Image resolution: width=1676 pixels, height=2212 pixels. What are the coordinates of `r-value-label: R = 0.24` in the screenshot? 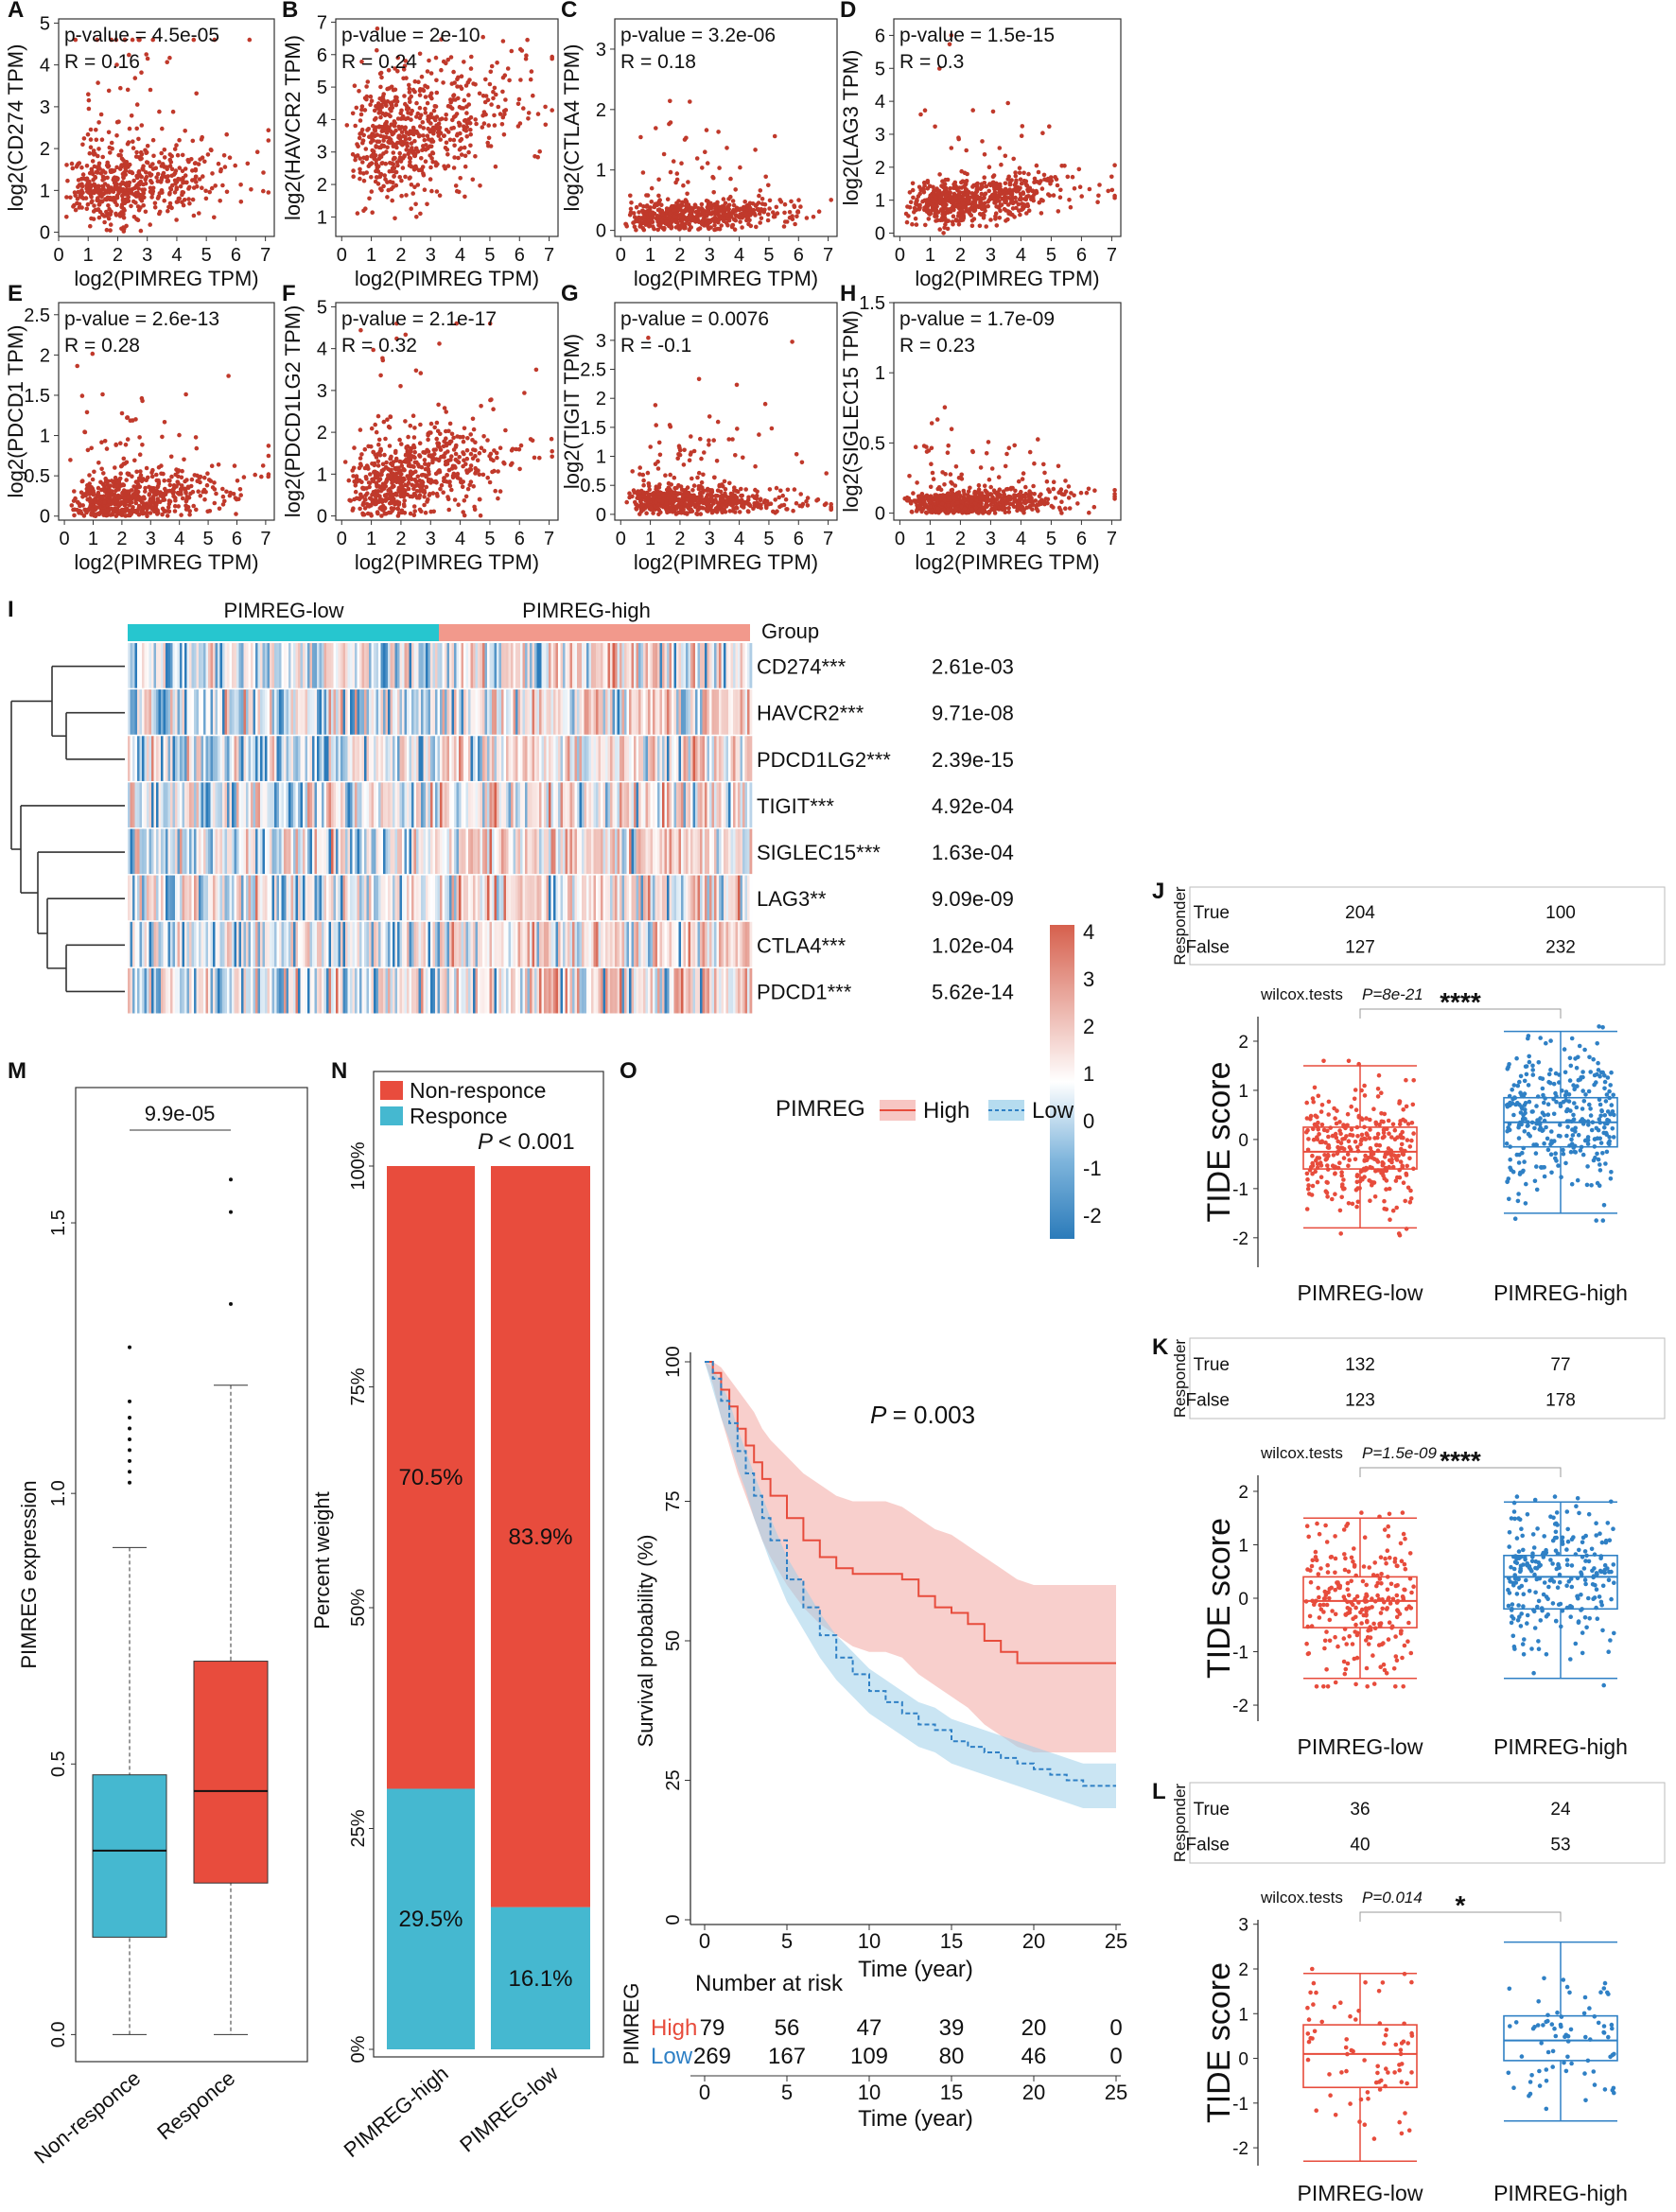 It's located at (379, 62).